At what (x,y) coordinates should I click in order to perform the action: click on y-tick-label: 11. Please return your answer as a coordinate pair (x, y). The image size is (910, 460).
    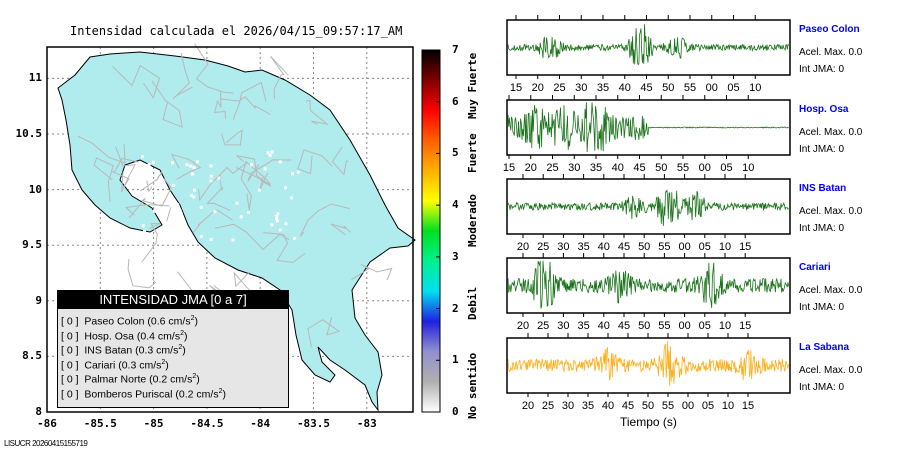
    Looking at the image, I should click on (35, 78).